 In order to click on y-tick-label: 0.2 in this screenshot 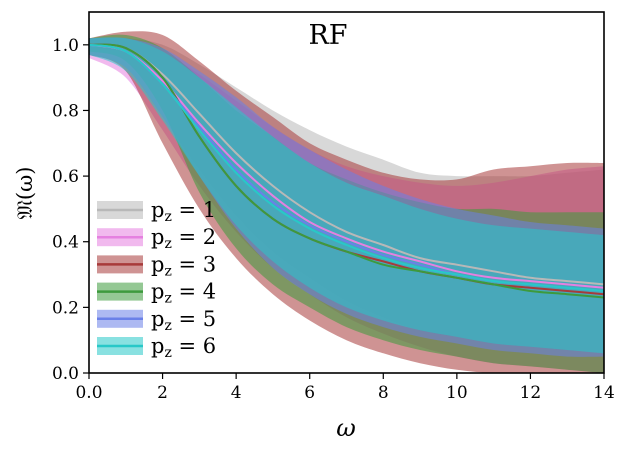, I will do `click(65, 308)`.